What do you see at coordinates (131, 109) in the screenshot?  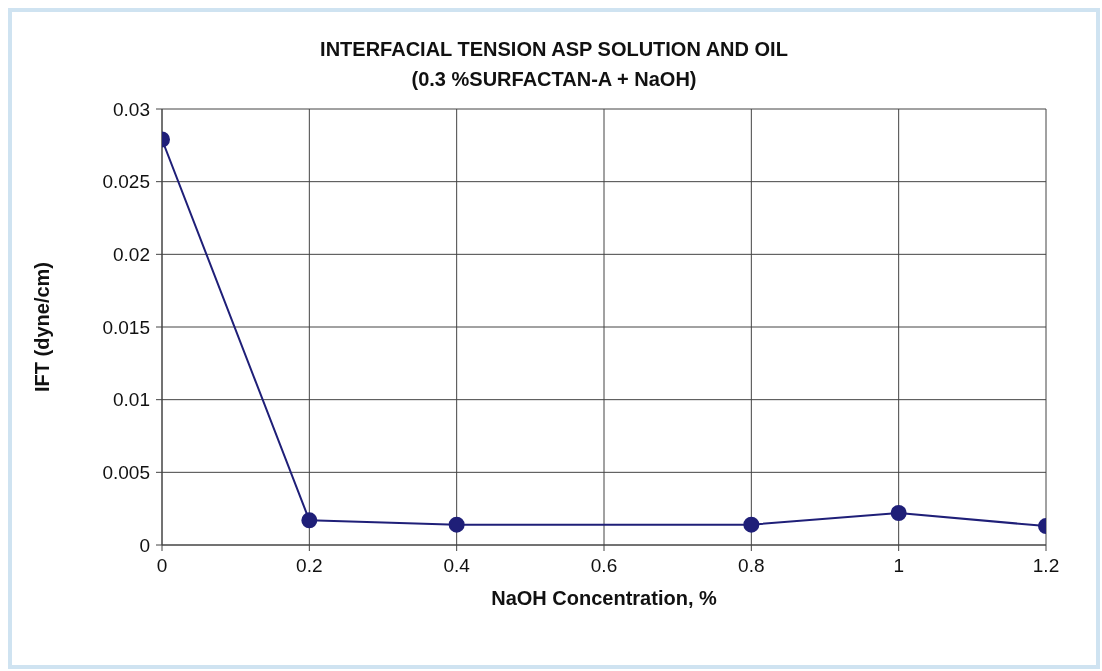 I see `y-tick-label: 0.03` at bounding box center [131, 109].